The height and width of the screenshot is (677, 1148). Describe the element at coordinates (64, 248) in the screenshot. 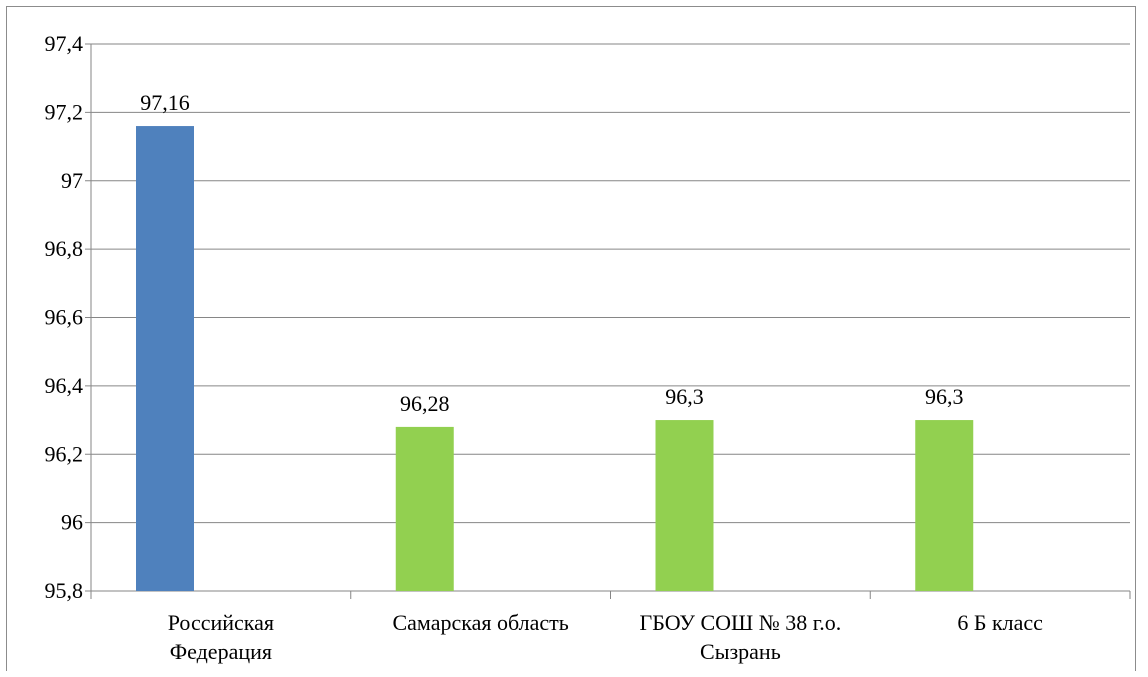

I see `y-tick-label: 96,8` at that location.